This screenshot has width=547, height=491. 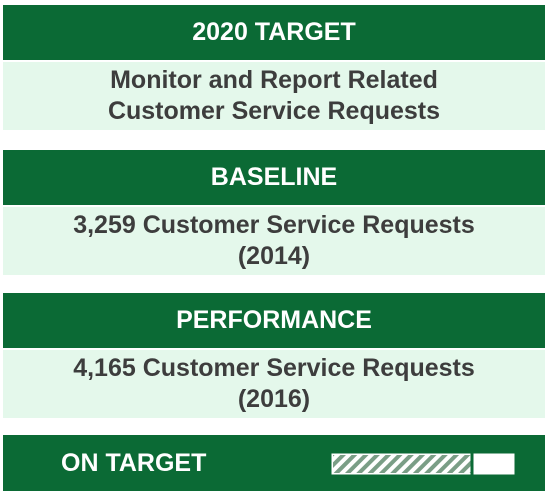 I want to click on section-header: BASELINE, so click(x=274, y=177).